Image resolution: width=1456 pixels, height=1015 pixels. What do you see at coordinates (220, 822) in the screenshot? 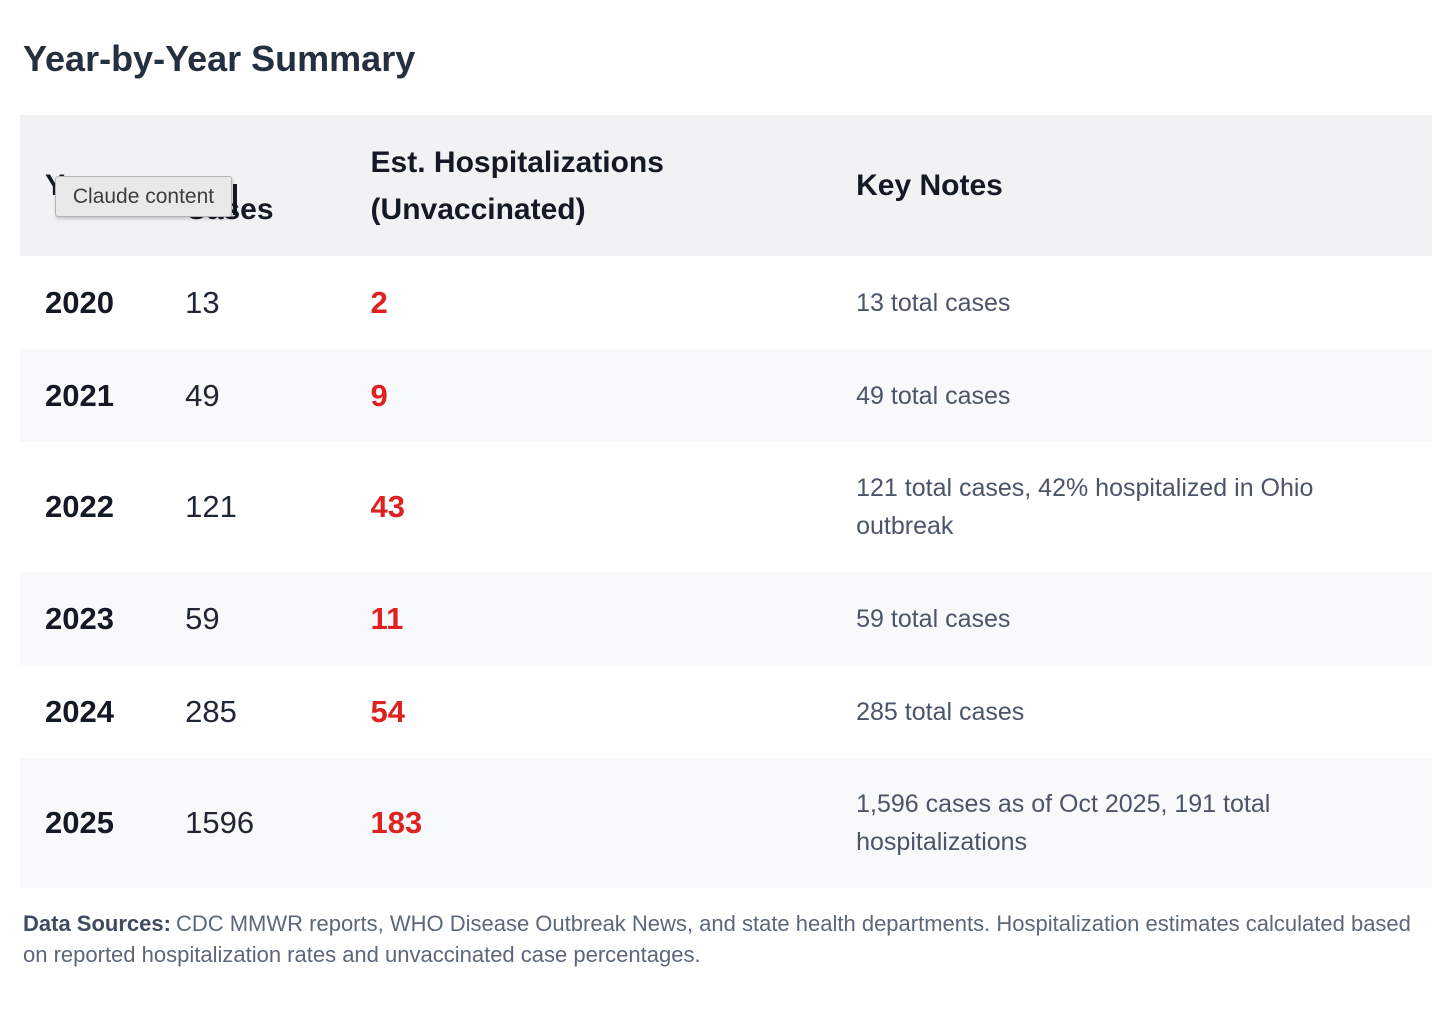
I see `cases-cell: 1596` at bounding box center [220, 822].